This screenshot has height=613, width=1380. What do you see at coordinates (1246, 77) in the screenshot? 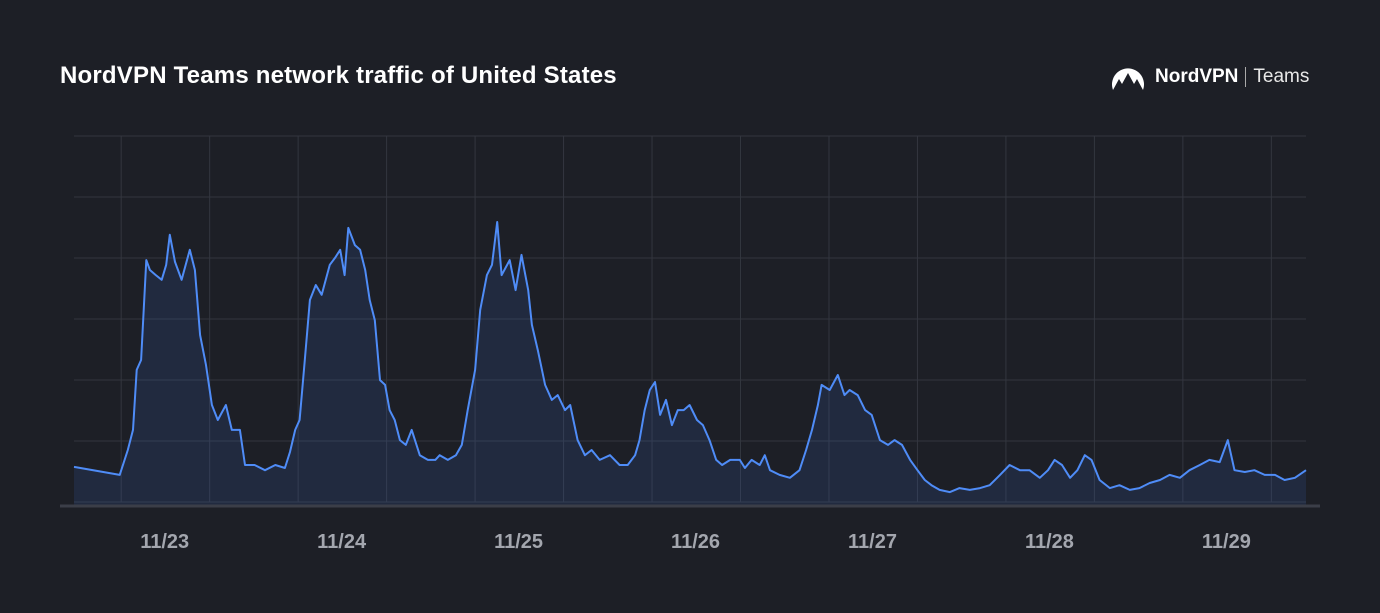
I see `logo-divider` at bounding box center [1246, 77].